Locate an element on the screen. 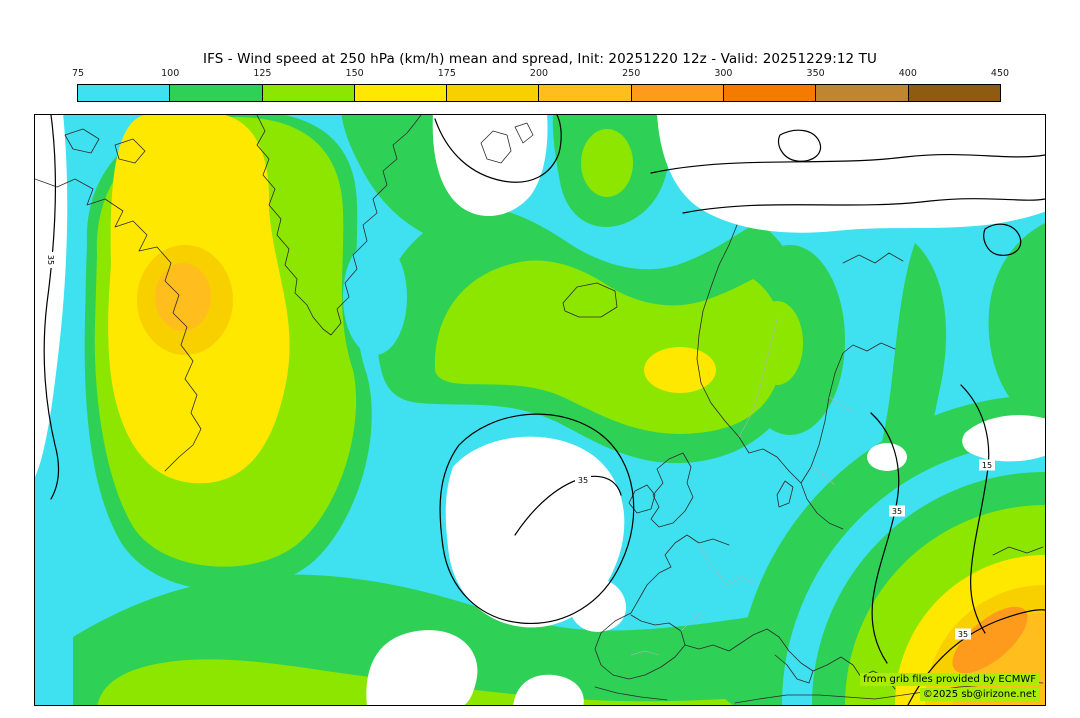  colorbar-bar is located at coordinates (539, 93).